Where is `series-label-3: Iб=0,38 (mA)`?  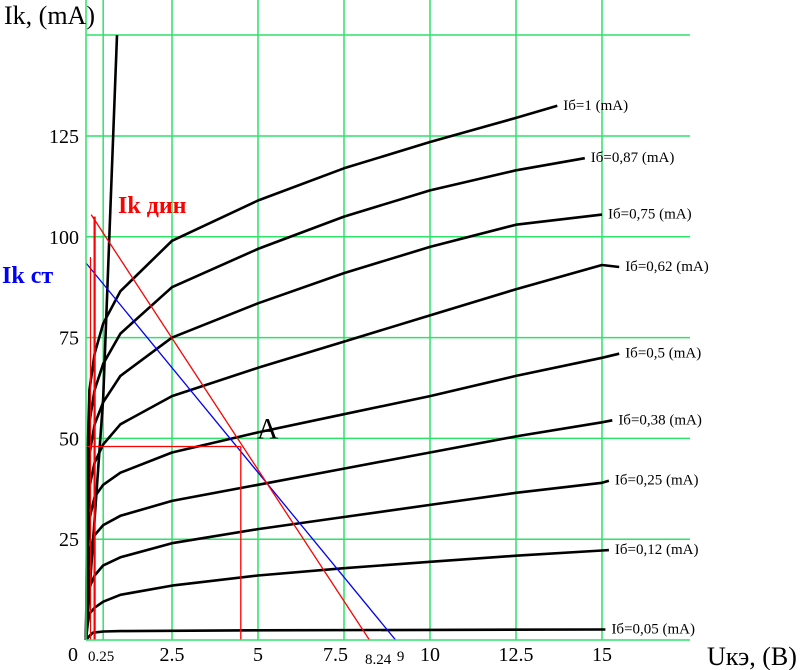
series-label-3: Iб=0,38 (mA) is located at coordinates (660, 420).